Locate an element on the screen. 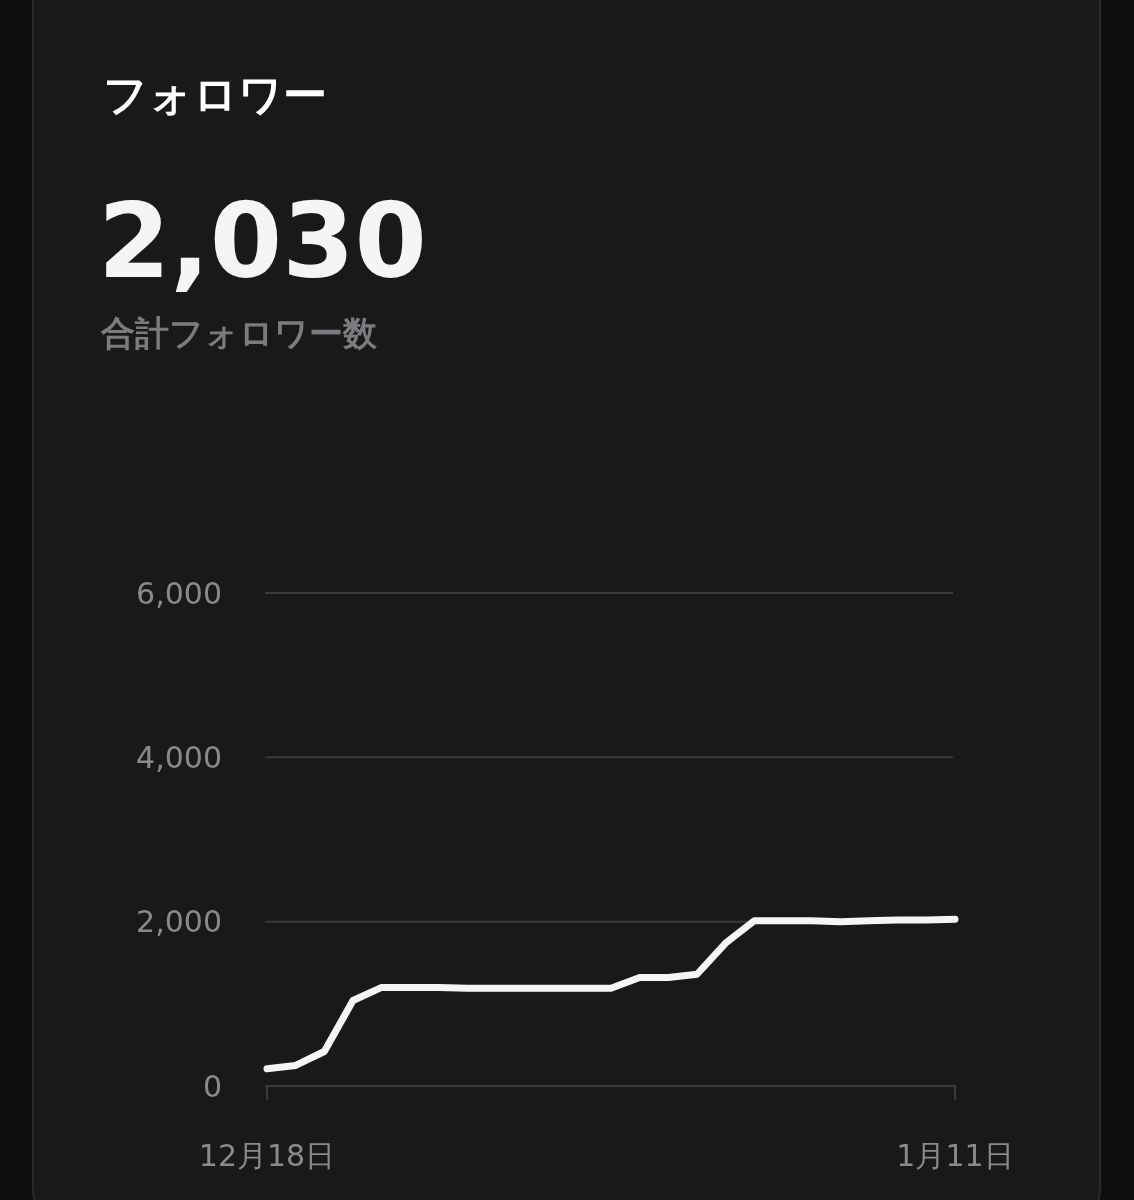 This screenshot has height=1200, width=1134. x-tick-label: 1月11日 is located at coordinates (955, 1155).